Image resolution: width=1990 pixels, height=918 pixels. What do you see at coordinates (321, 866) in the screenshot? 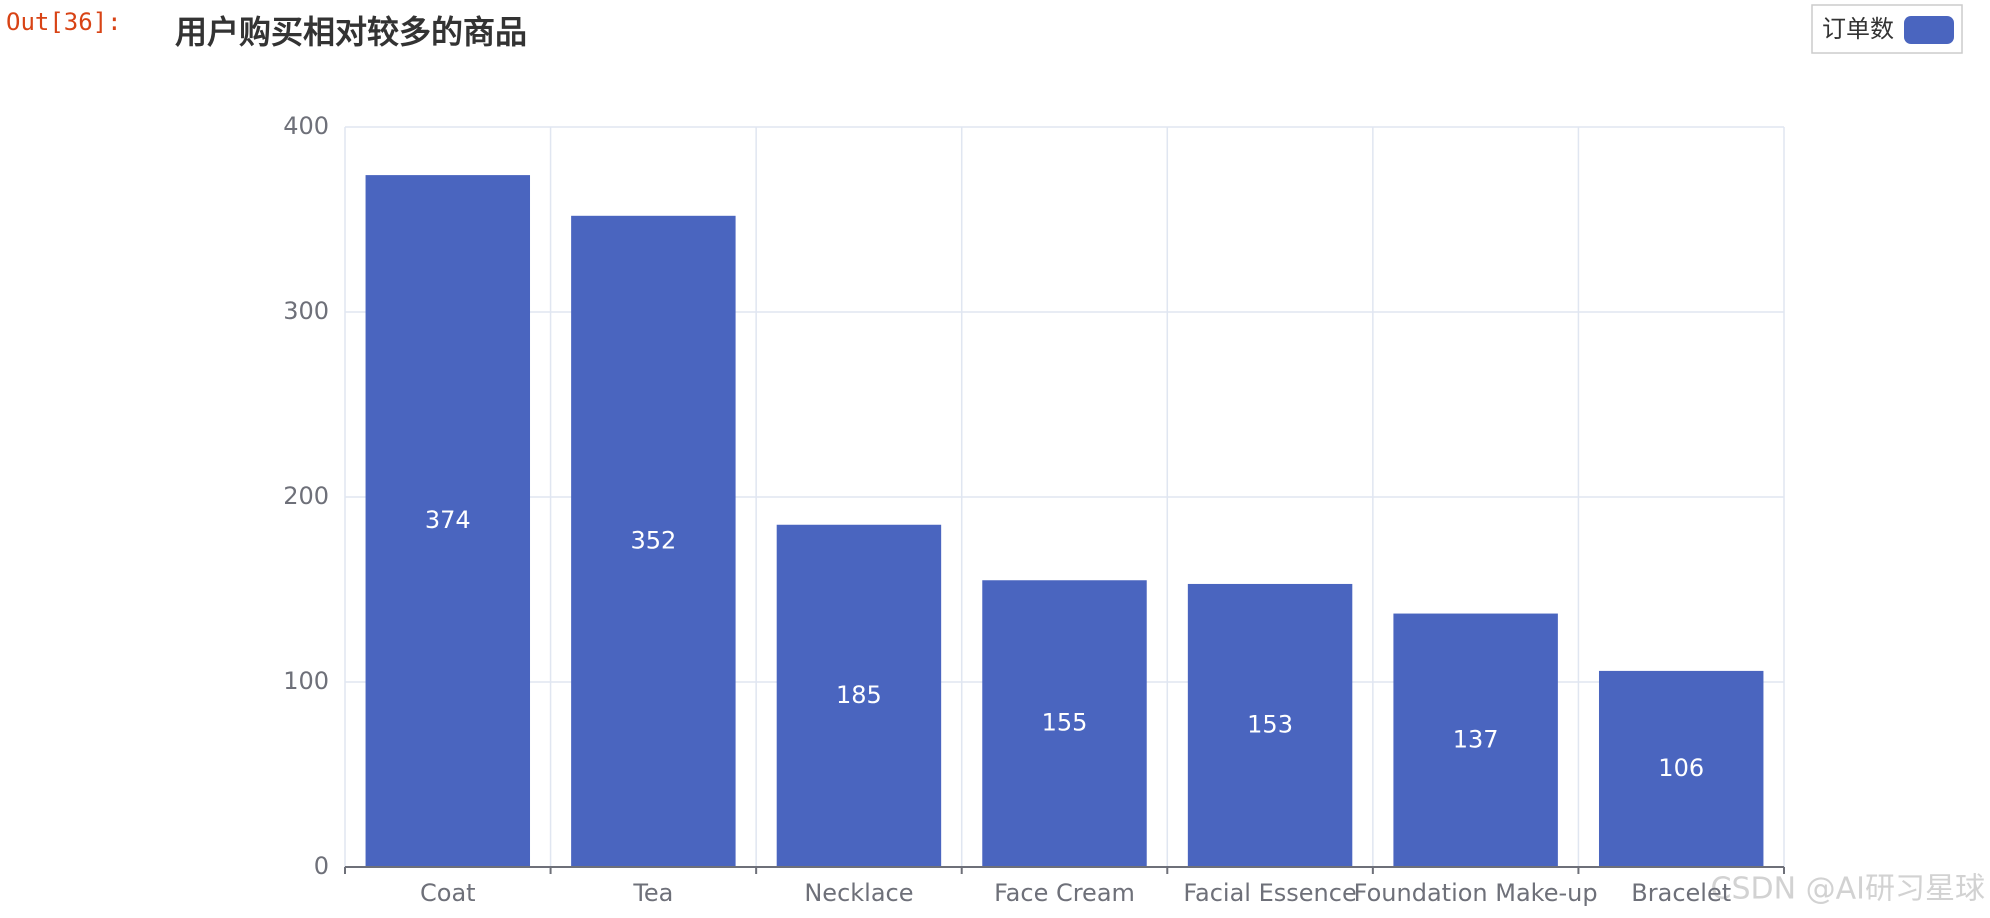
I see `y-tick-label: 0` at bounding box center [321, 866].